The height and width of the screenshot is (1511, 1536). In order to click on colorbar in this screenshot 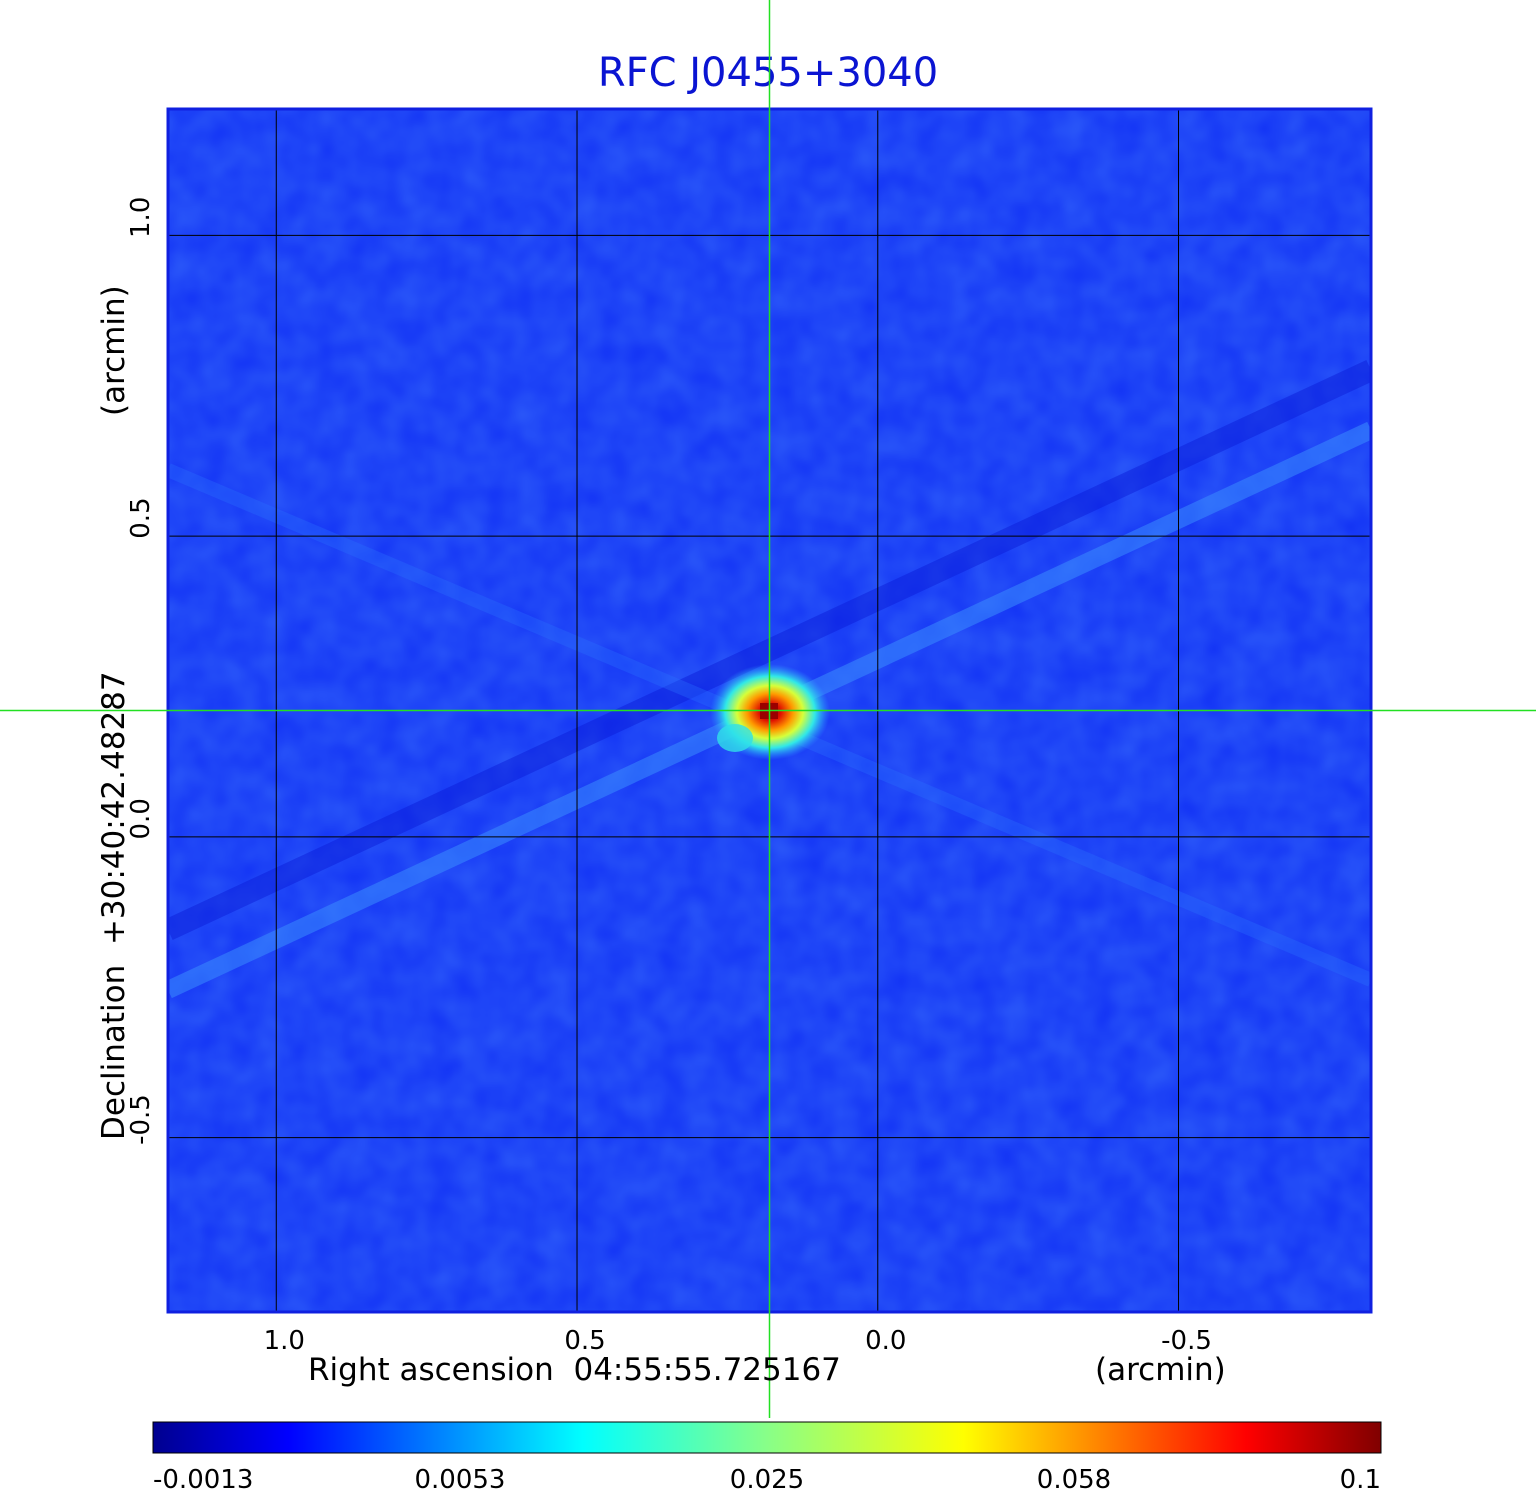, I will do `click(767, 1437)`.